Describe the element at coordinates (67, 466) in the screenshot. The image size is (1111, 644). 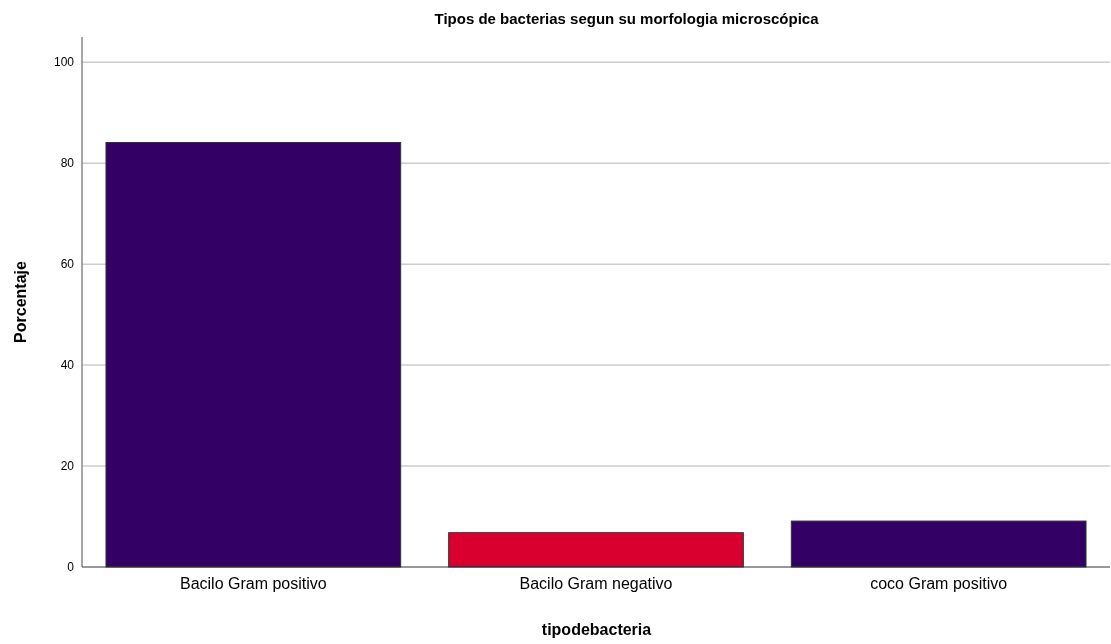
I see `y-tick-label: 20` at that location.